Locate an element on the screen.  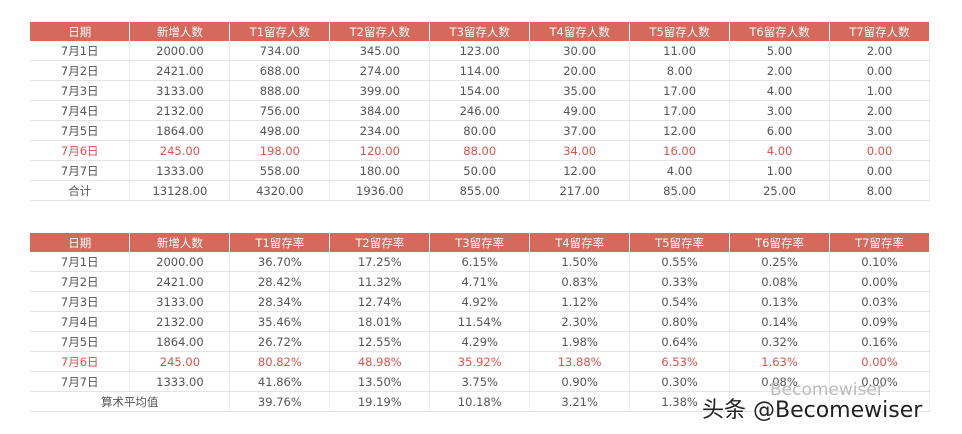
cell: 合计 is located at coordinates (80, 190).